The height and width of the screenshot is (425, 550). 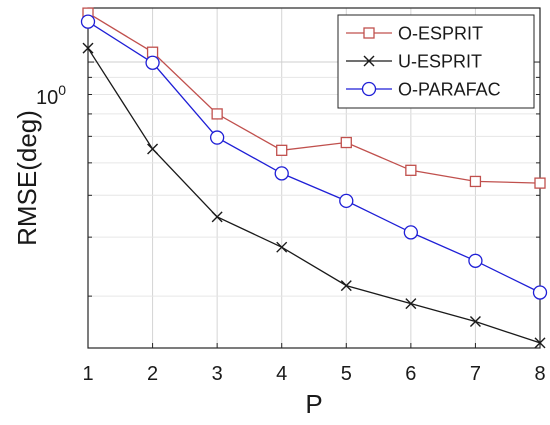 I want to click on y-tick-label-10e0: 100, so click(x=51, y=95).